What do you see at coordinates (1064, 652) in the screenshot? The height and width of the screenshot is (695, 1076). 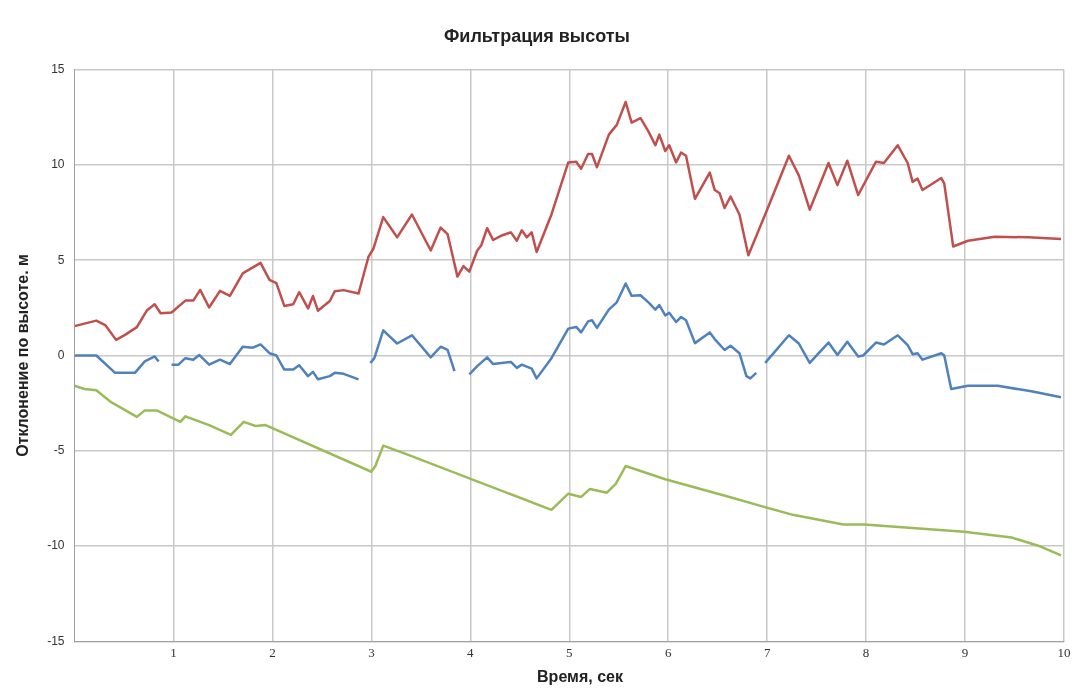 I see `x-tick-label: 10` at bounding box center [1064, 652].